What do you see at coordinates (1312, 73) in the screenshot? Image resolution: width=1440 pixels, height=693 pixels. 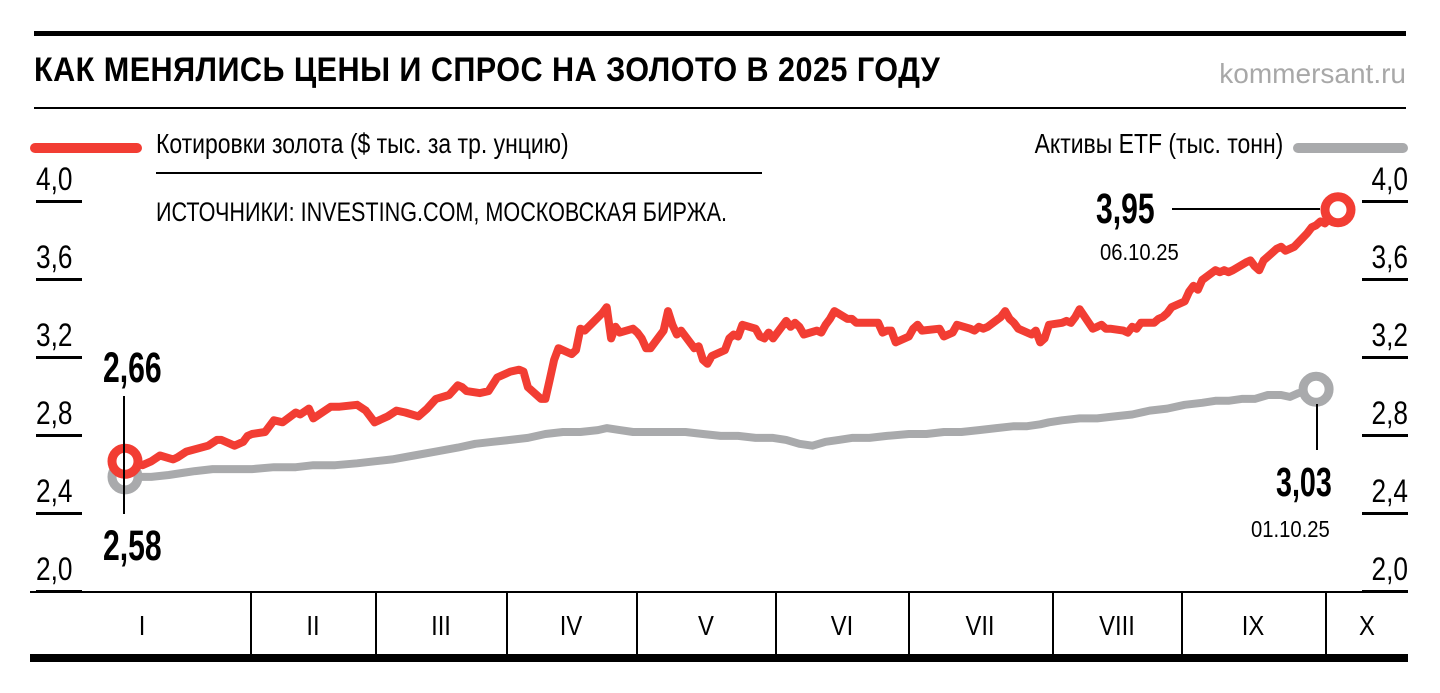 I see `site-link: kommersant.ru` at bounding box center [1312, 73].